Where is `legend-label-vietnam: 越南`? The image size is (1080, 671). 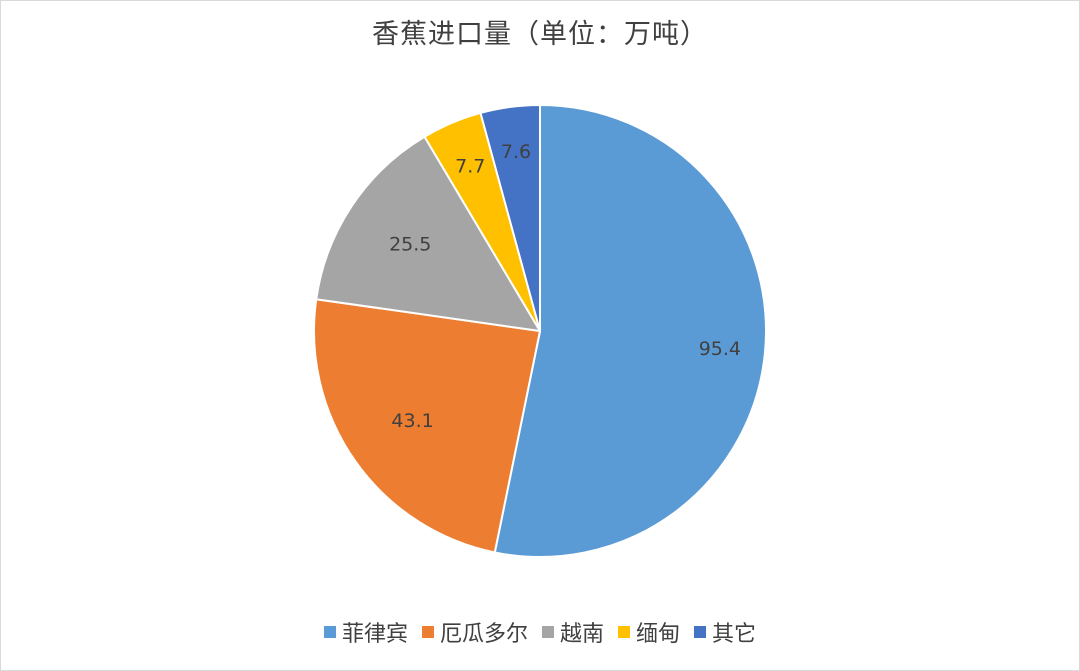 legend-label-vietnam: 越南 is located at coordinates (581, 634).